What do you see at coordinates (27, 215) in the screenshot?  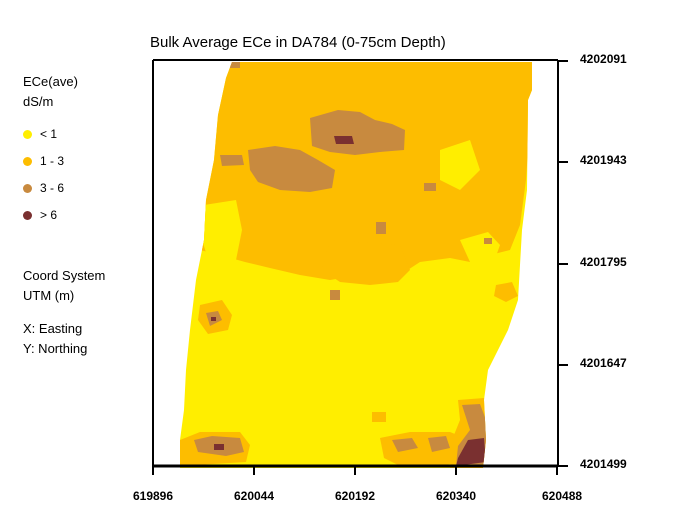 I see `legend-swatch-gt6` at bounding box center [27, 215].